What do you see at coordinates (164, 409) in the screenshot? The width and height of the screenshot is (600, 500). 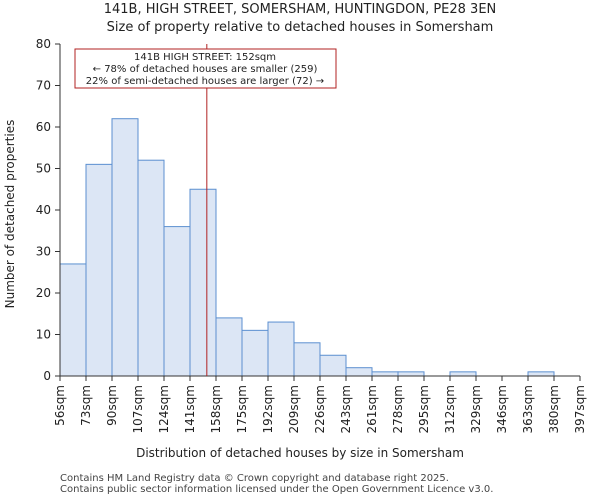 I see `x-tick-label: 124sqm` at bounding box center [164, 409].